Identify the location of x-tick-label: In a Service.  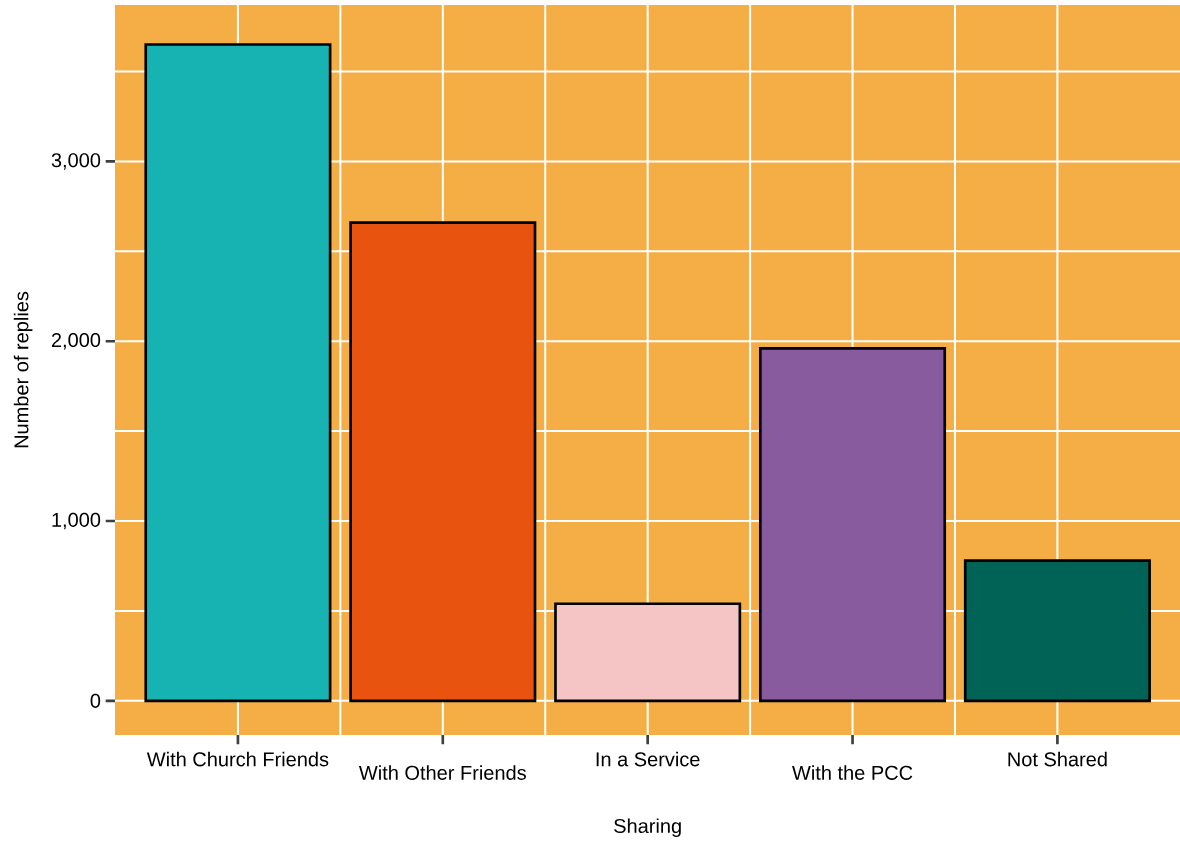
(648, 759).